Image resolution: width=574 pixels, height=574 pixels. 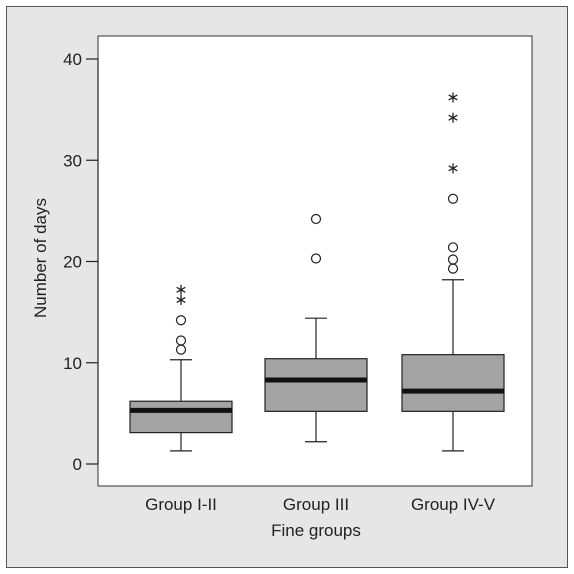 What do you see at coordinates (316, 504) in the screenshot?
I see `x-tick-label: Group III` at bounding box center [316, 504].